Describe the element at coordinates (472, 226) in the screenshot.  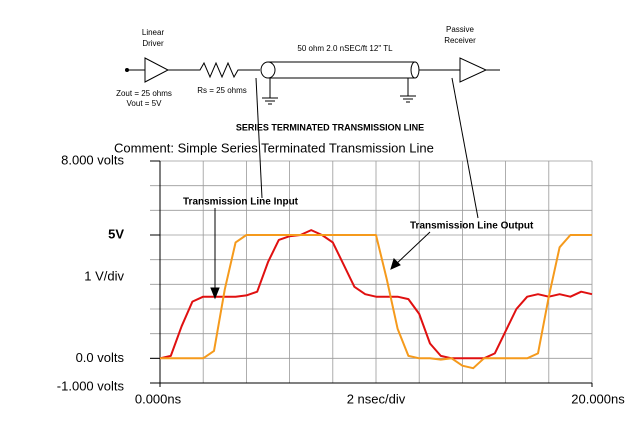
I see `series-label: Transmission Line Output` at that location.